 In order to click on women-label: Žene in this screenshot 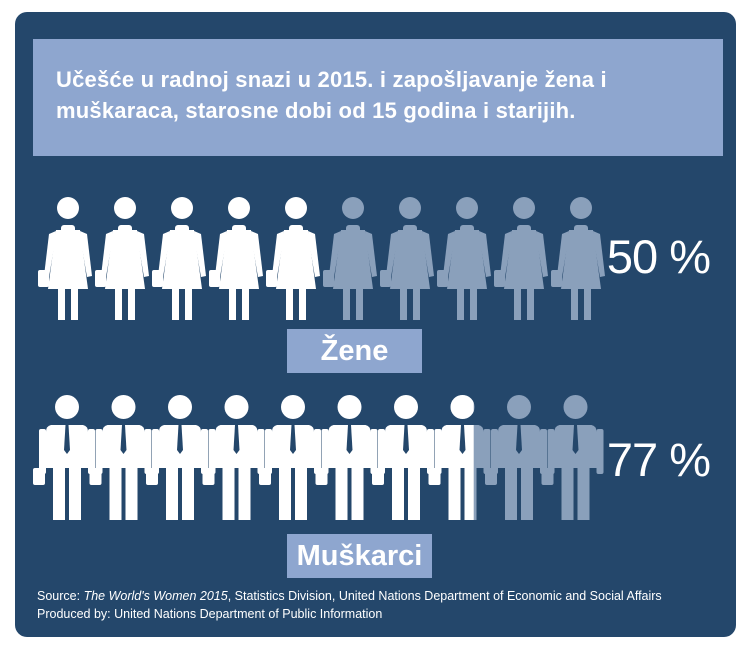, I will do `click(354, 351)`.